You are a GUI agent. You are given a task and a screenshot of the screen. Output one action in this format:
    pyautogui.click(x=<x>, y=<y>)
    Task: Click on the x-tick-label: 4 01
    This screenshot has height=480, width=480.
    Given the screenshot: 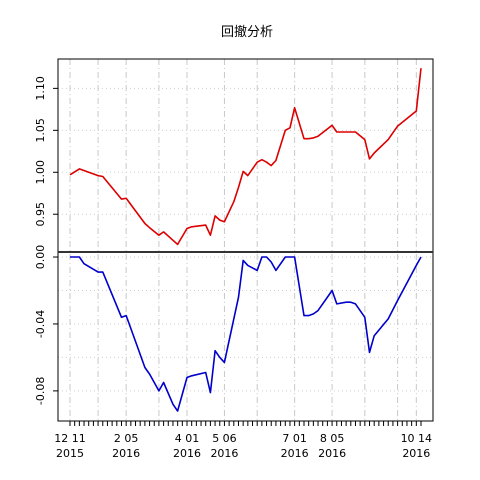 What is the action you would take?
    pyautogui.click(x=187, y=438)
    